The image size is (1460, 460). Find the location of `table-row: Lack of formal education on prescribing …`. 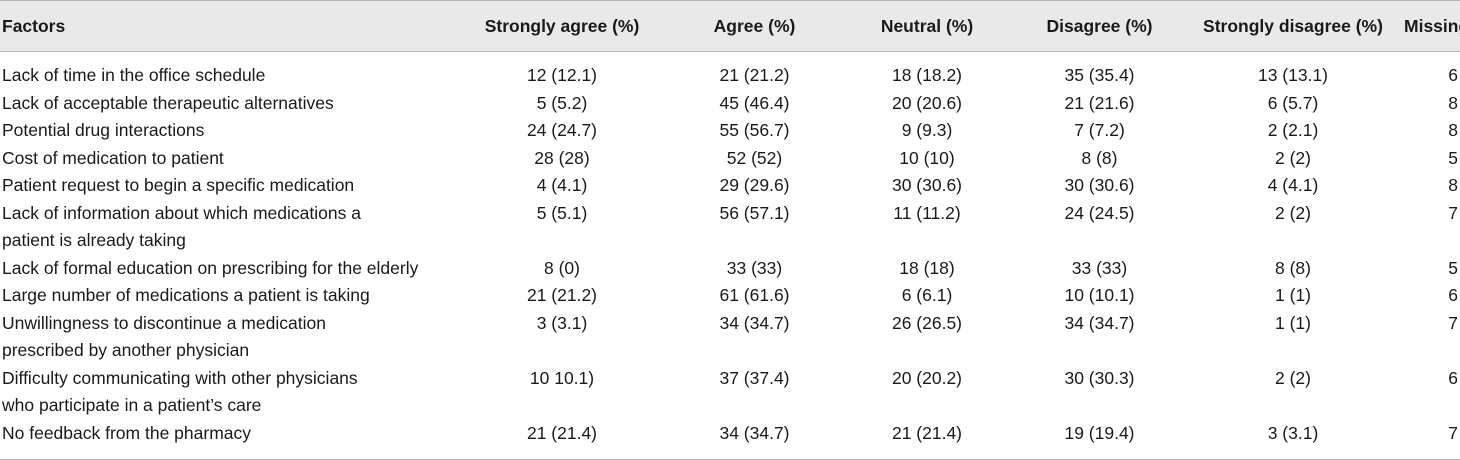

table-row: Lack of formal education on prescribing … is located at coordinates (730, 269).